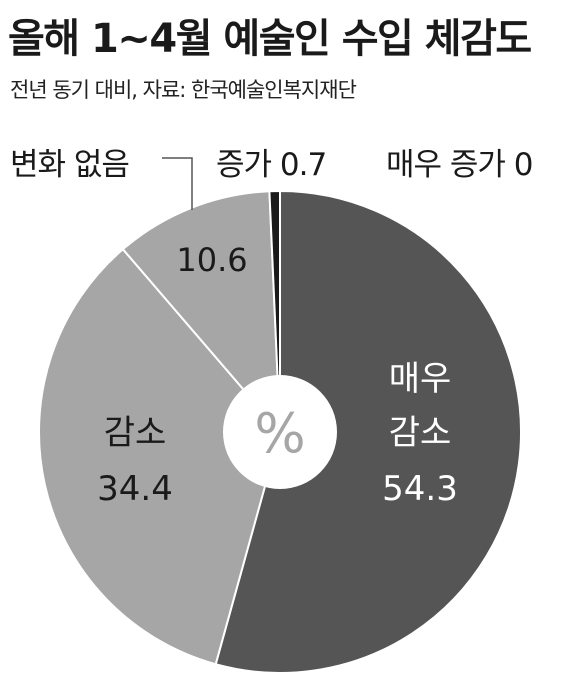  I want to click on center-percent-label: %, so click(279, 433).